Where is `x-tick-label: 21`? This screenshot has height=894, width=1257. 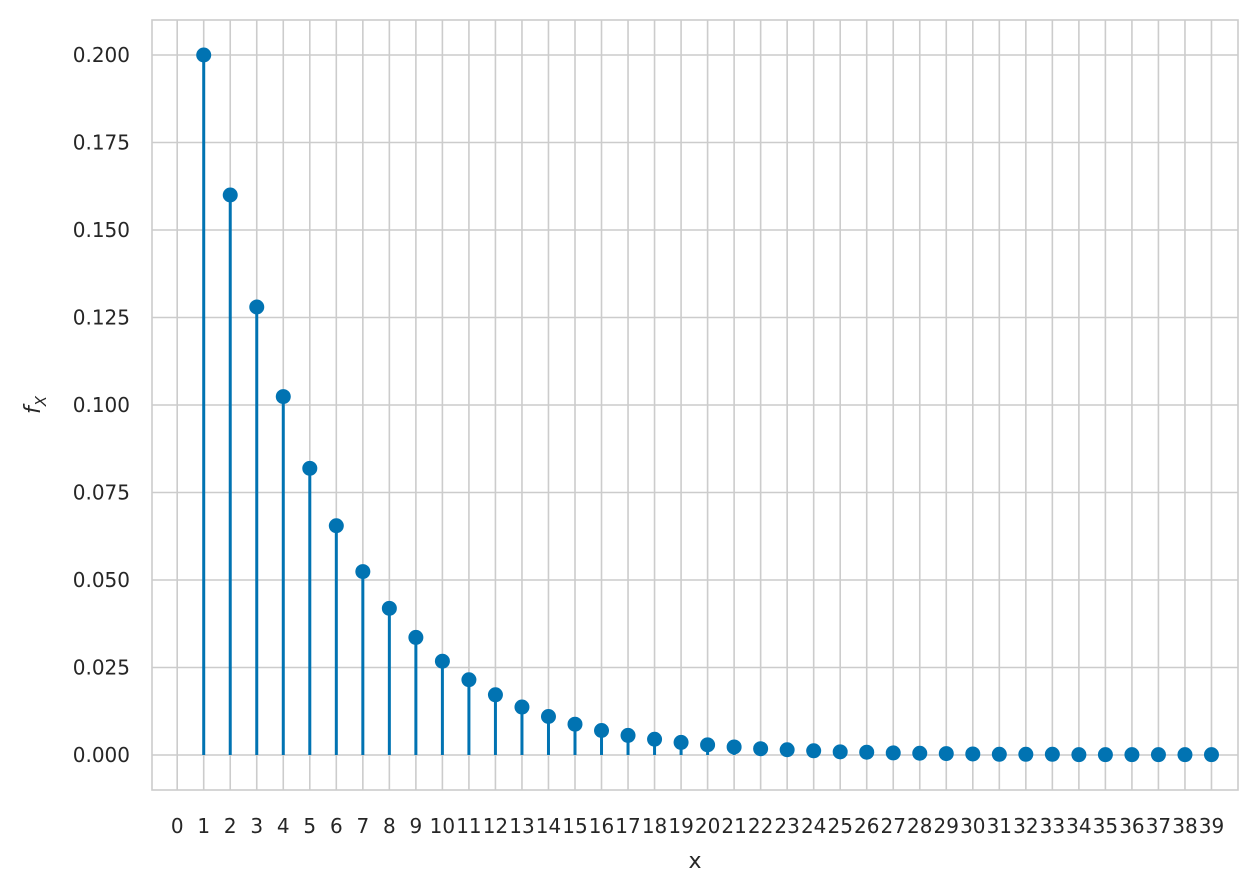 x-tick-label: 21 is located at coordinates (733, 826).